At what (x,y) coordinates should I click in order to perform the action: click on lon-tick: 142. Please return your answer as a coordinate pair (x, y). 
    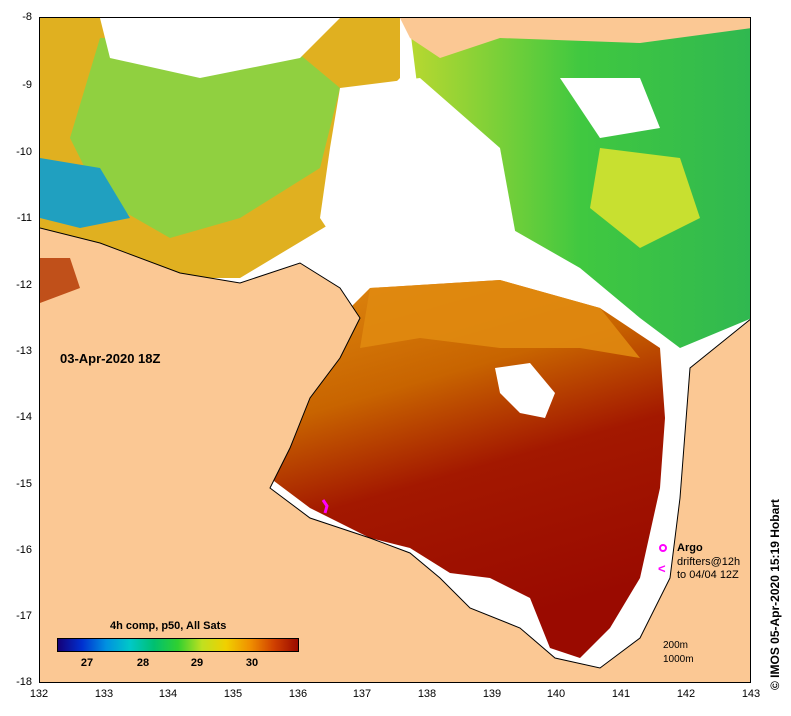
    Looking at the image, I should click on (686, 694).